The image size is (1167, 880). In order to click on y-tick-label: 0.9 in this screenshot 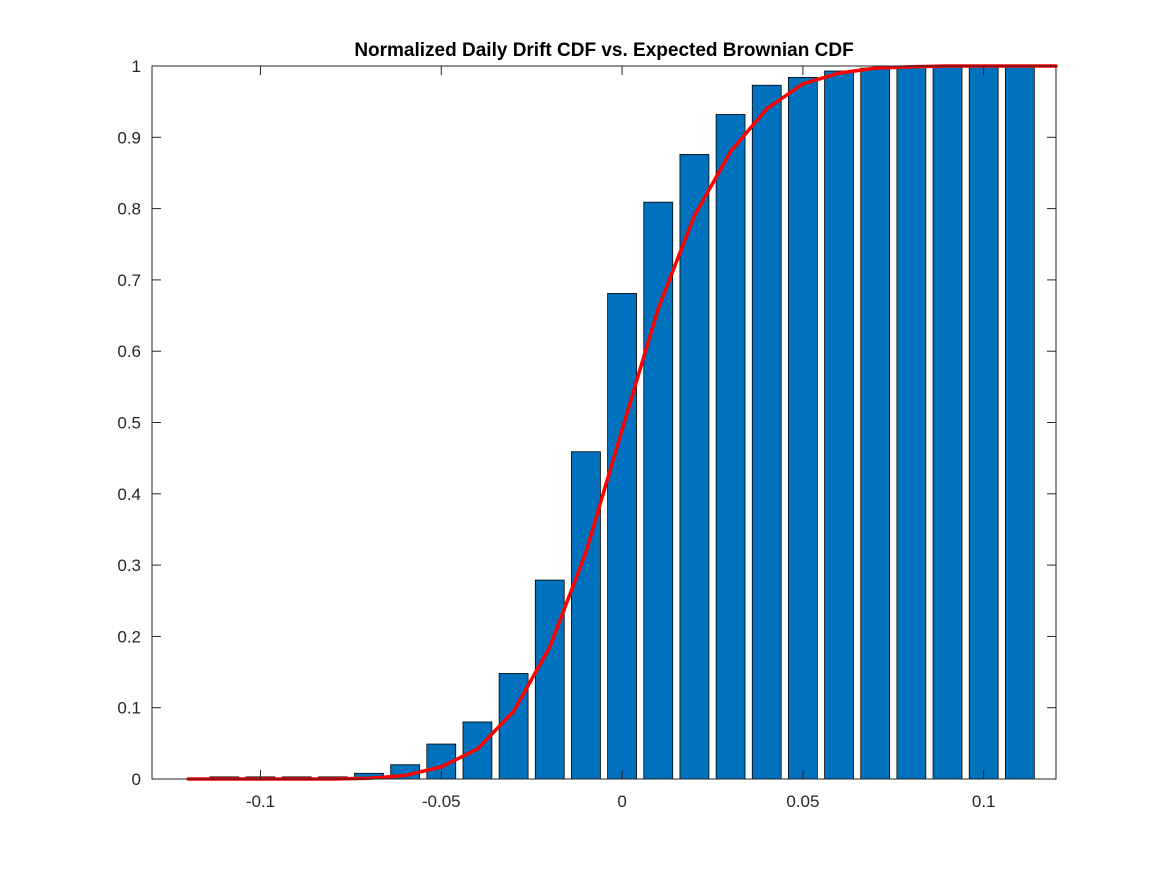, I will do `click(129, 137)`.